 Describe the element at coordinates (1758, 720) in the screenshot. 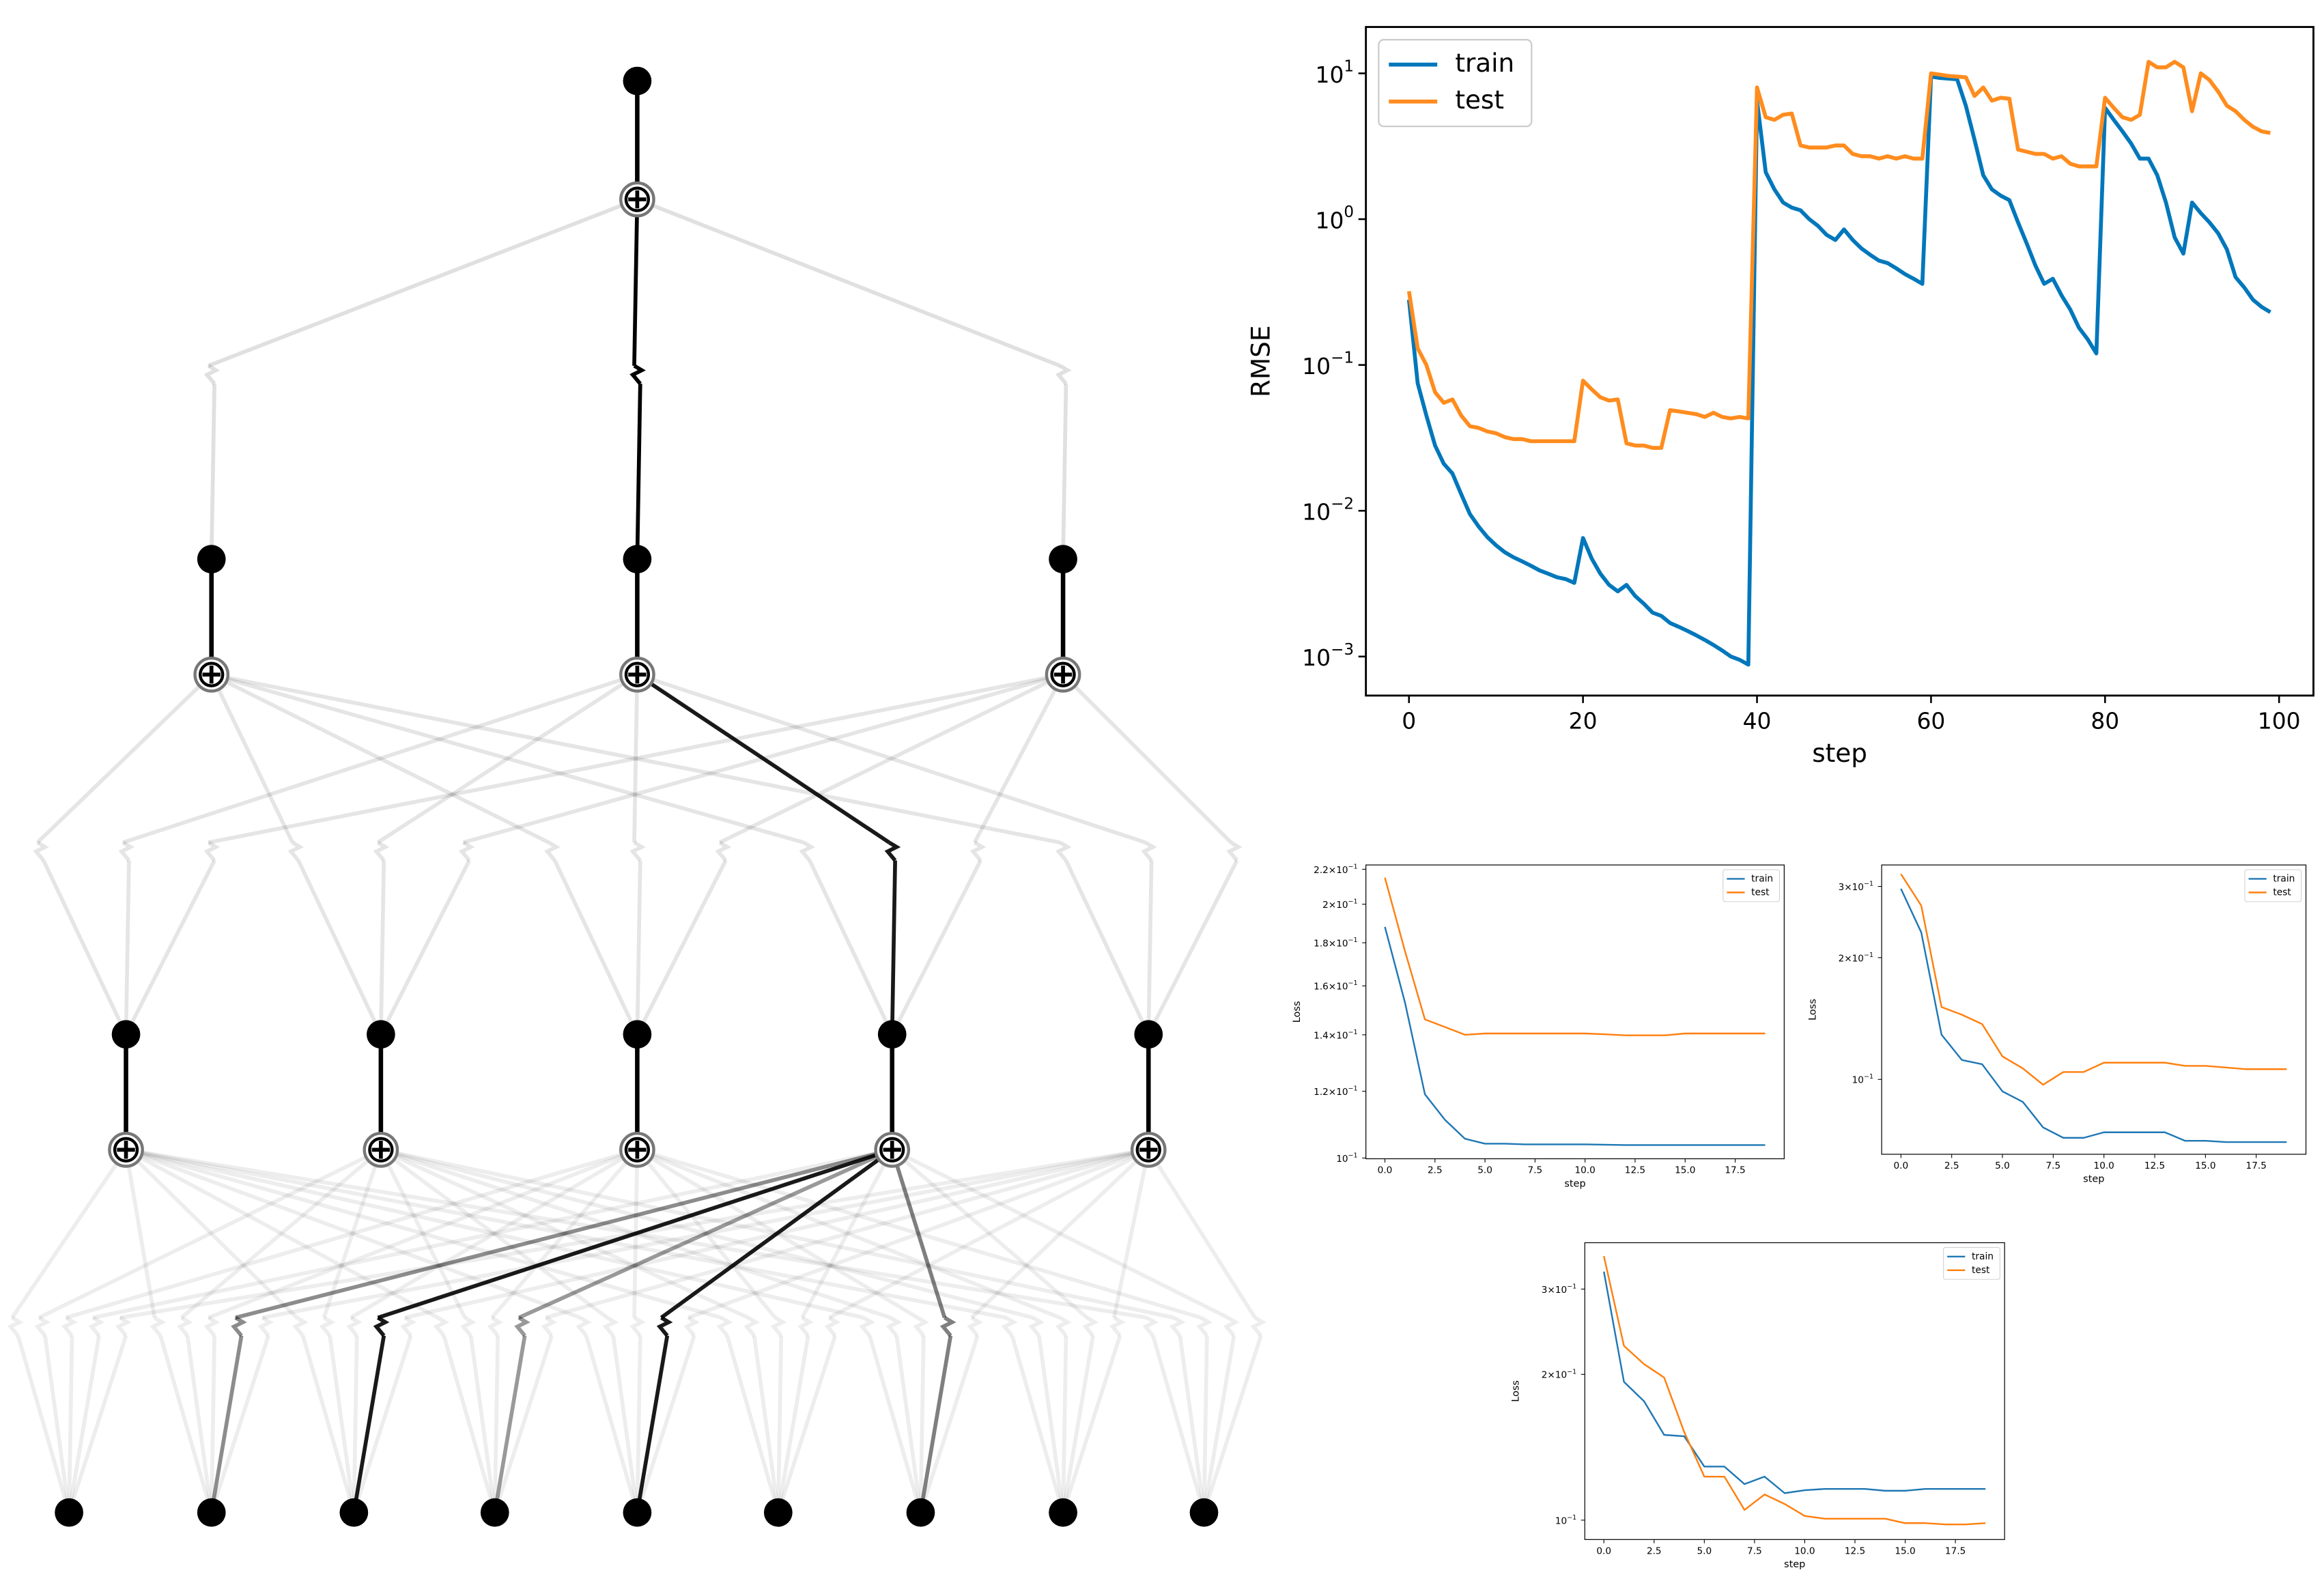

I see `x-tick-label: 40` at that location.